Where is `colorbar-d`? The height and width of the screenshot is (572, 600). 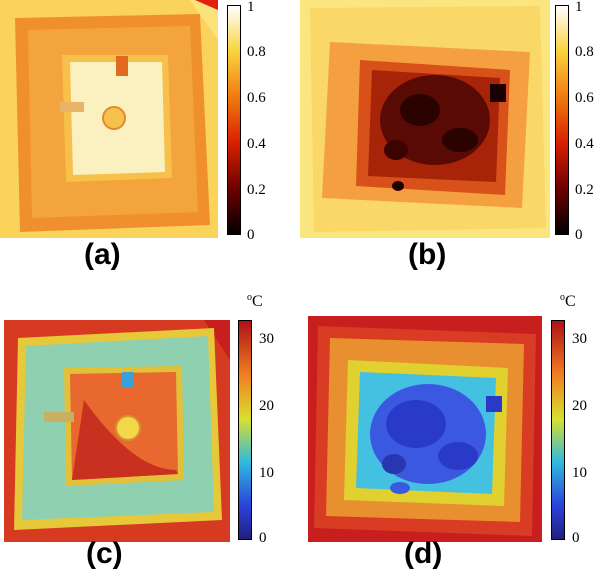 colorbar-d is located at coordinates (558, 430).